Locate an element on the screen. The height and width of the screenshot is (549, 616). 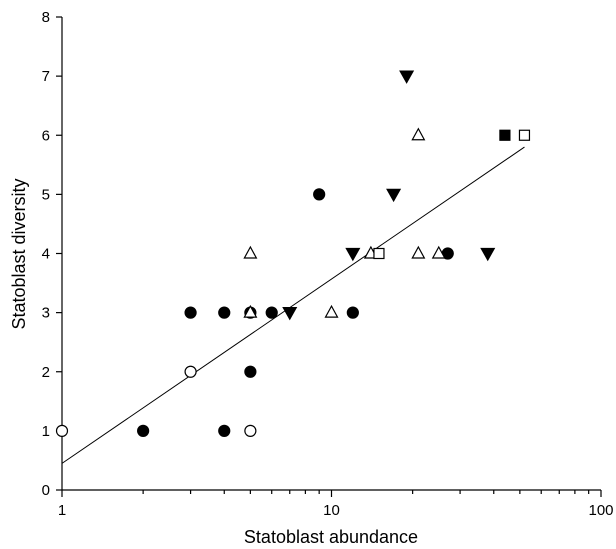
point-filled-square is located at coordinates (505, 135).